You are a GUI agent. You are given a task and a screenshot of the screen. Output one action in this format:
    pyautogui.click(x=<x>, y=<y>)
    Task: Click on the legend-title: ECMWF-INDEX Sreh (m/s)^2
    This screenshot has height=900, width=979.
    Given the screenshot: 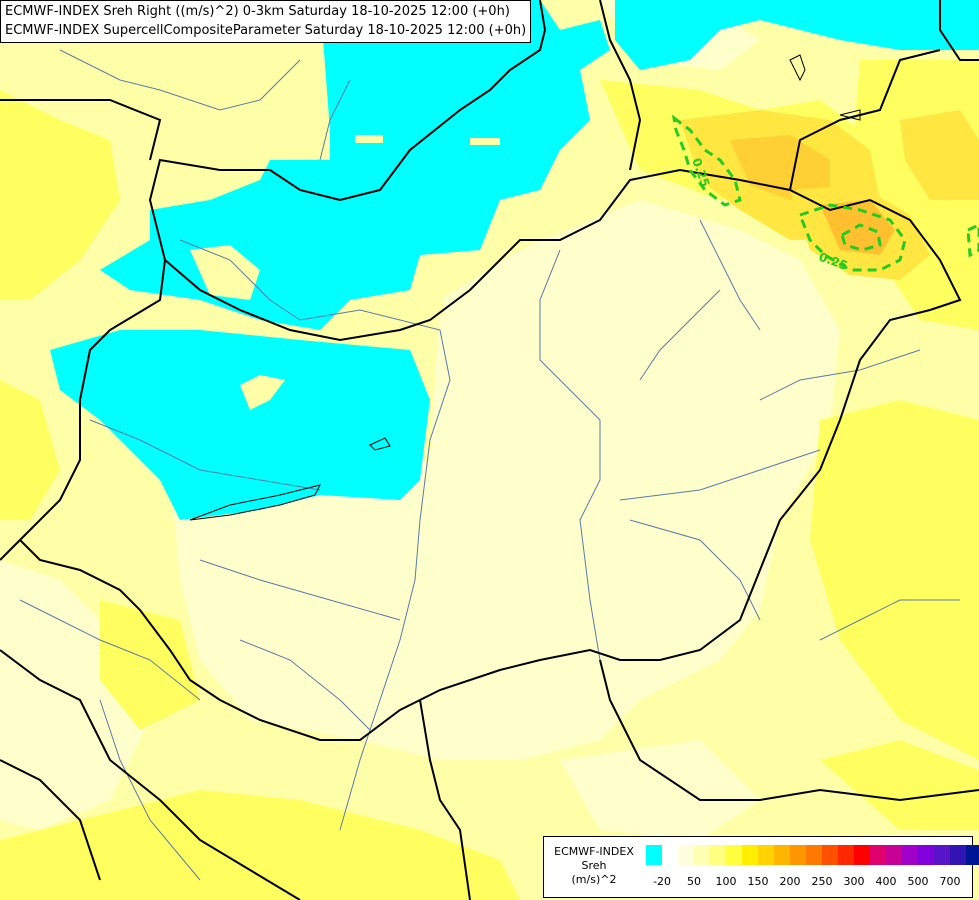 What is the action you would take?
    pyautogui.click(x=594, y=866)
    